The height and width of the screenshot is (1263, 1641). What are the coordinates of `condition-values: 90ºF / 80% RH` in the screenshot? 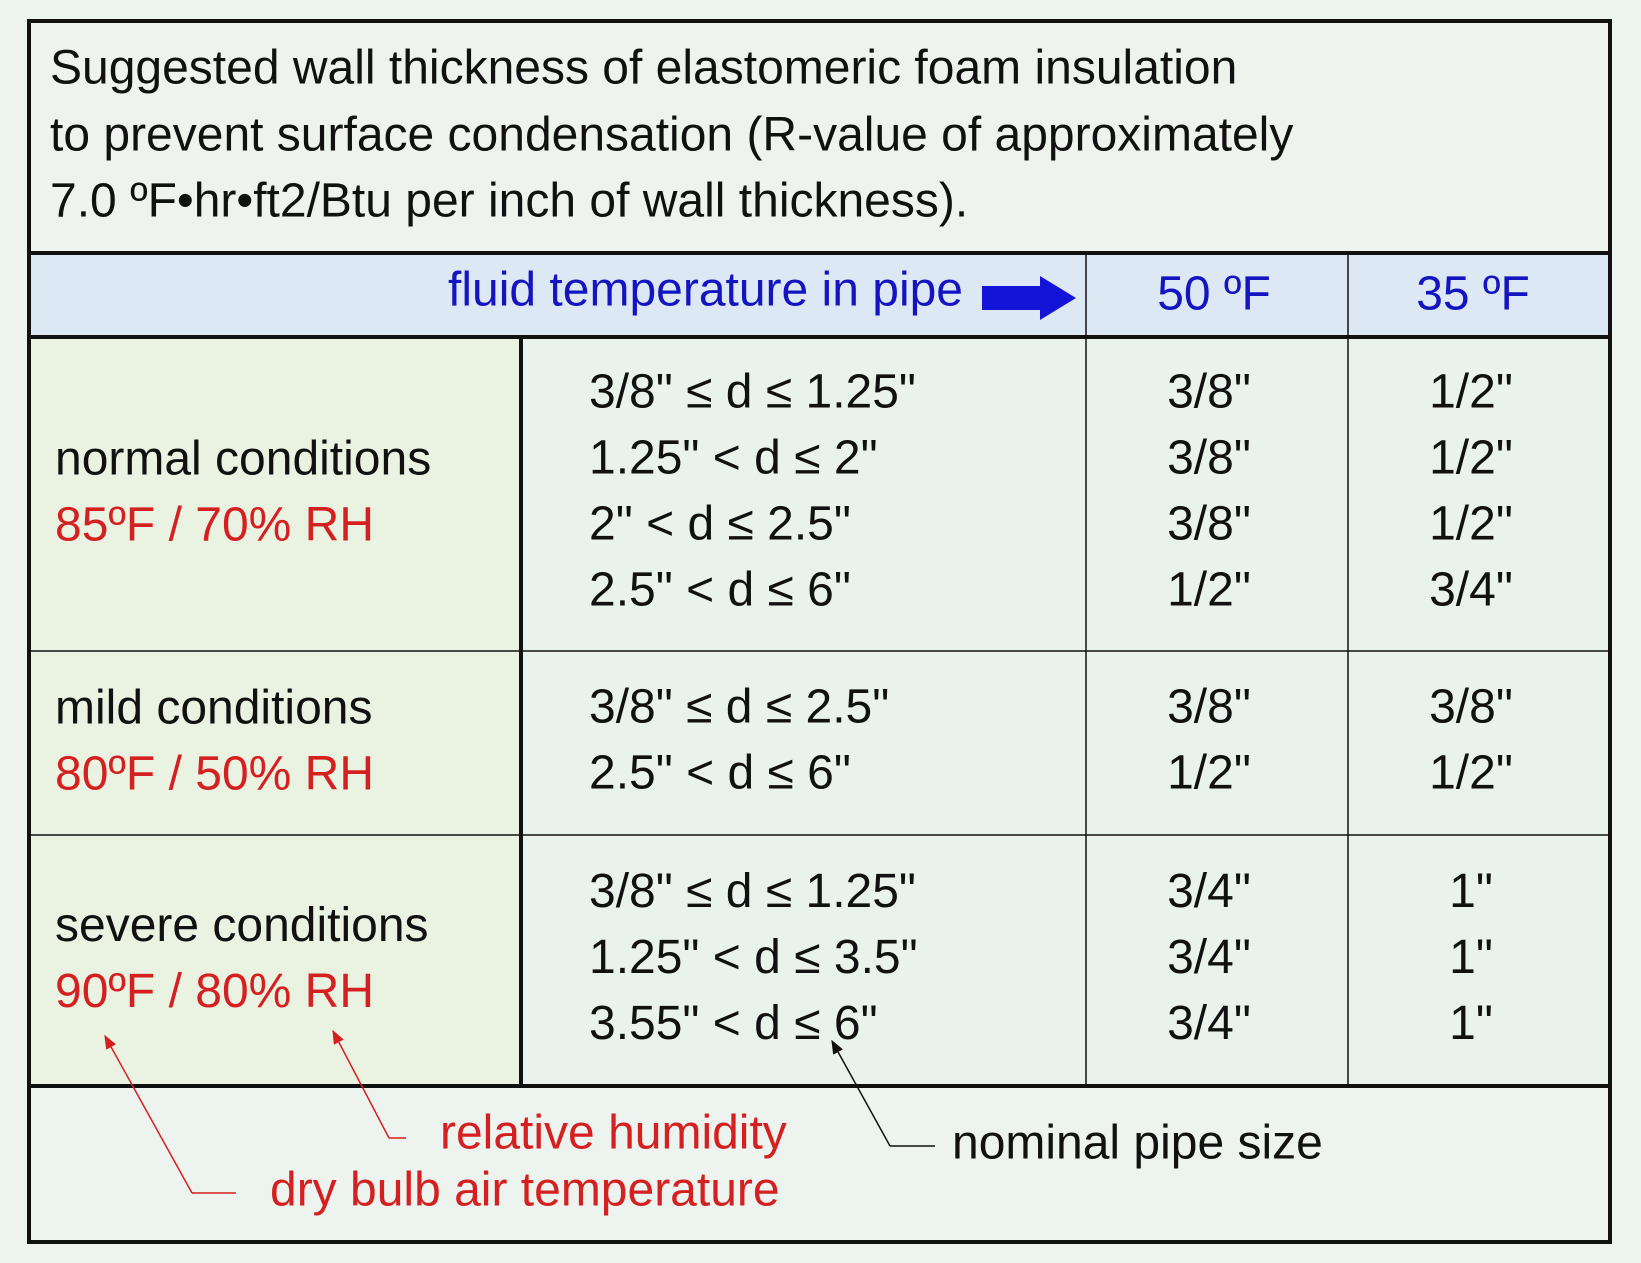 It's located at (214, 991).